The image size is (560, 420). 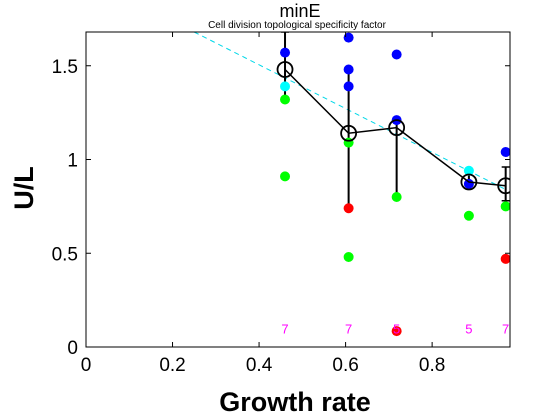 What do you see at coordinates (65, 254) in the screenshot?
I see `y-tick-label: 0.5` at bounding box center [65, 254].